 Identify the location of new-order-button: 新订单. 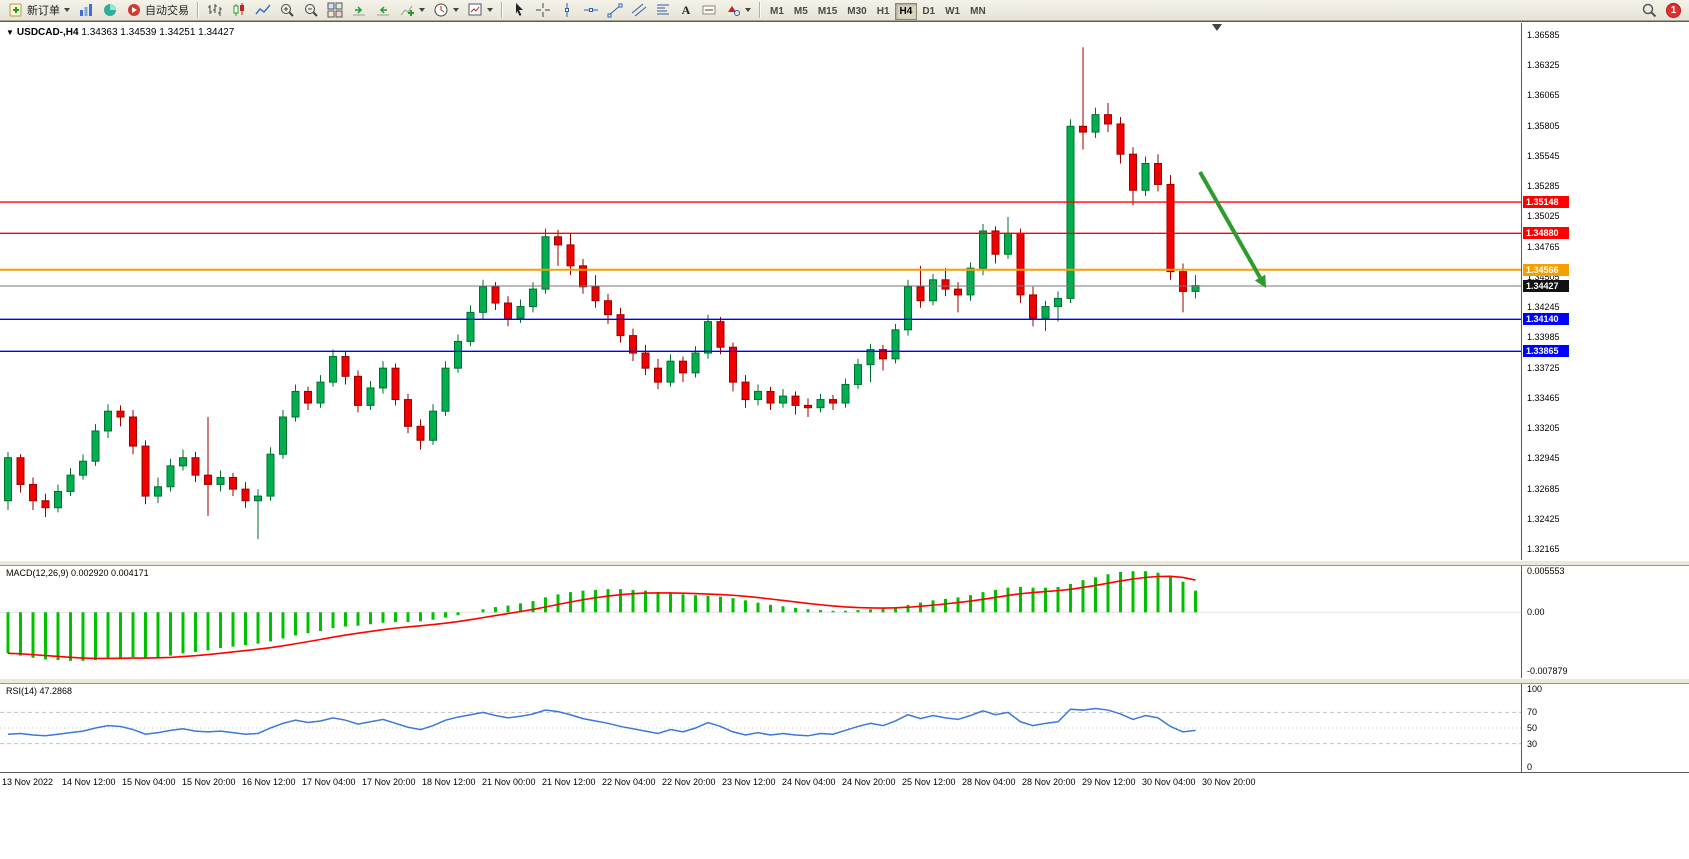
(39, 10).